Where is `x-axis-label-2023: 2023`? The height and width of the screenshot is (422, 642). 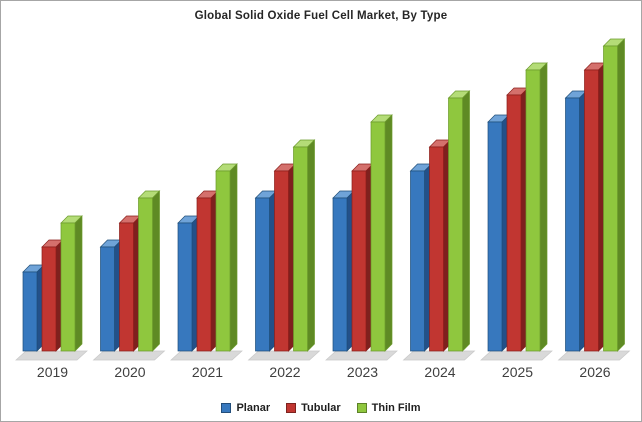
x-axis-label-2023: 2023 is located at coordinates (362, 372).